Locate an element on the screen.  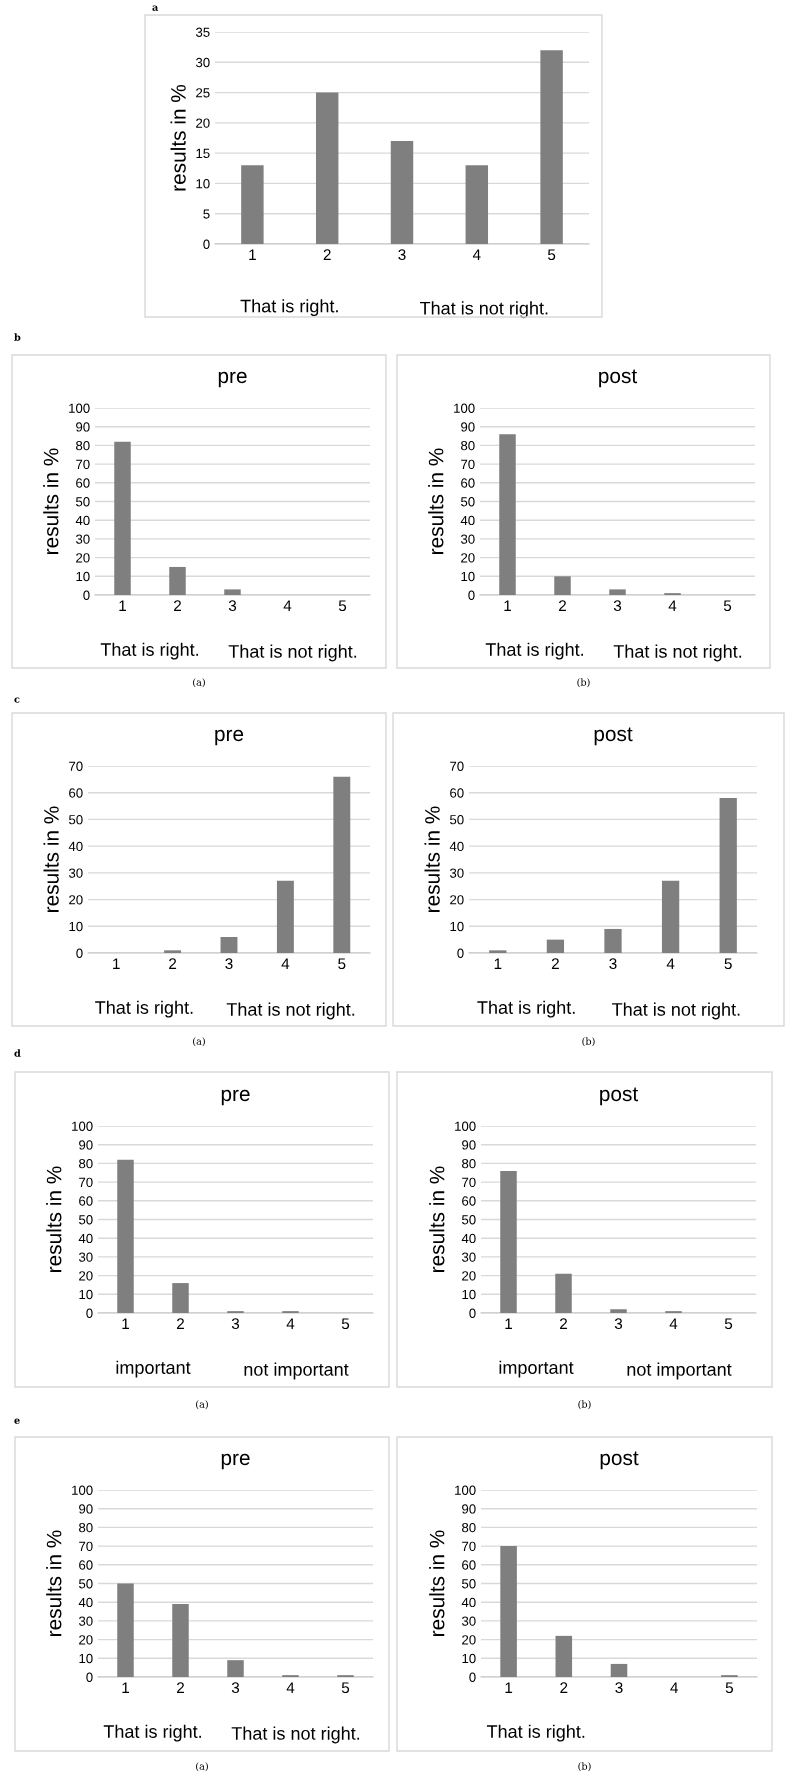
x-tick-label: 1 is located at coordinates (509, 1687).